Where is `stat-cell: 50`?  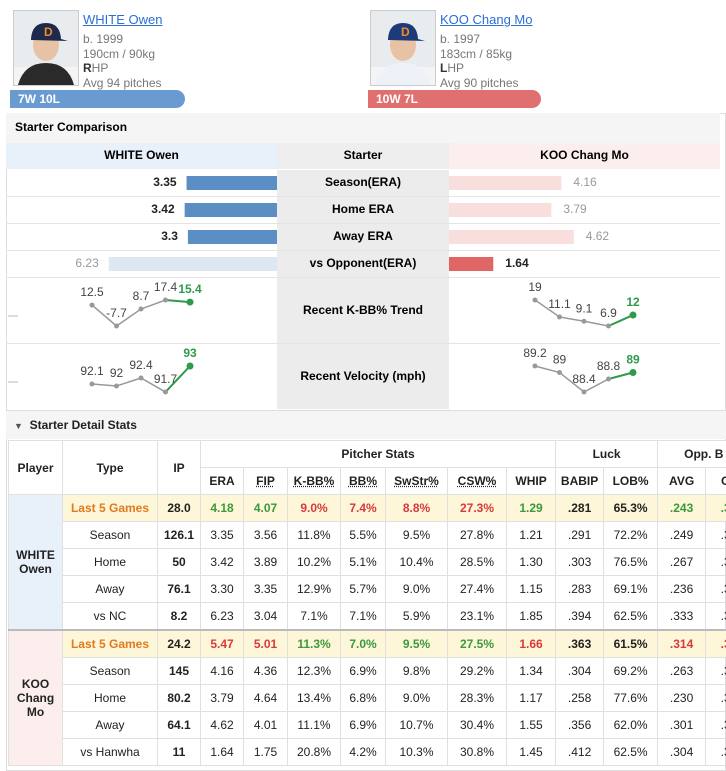 stat-cell: 50 is located at coordinates (179, 562).